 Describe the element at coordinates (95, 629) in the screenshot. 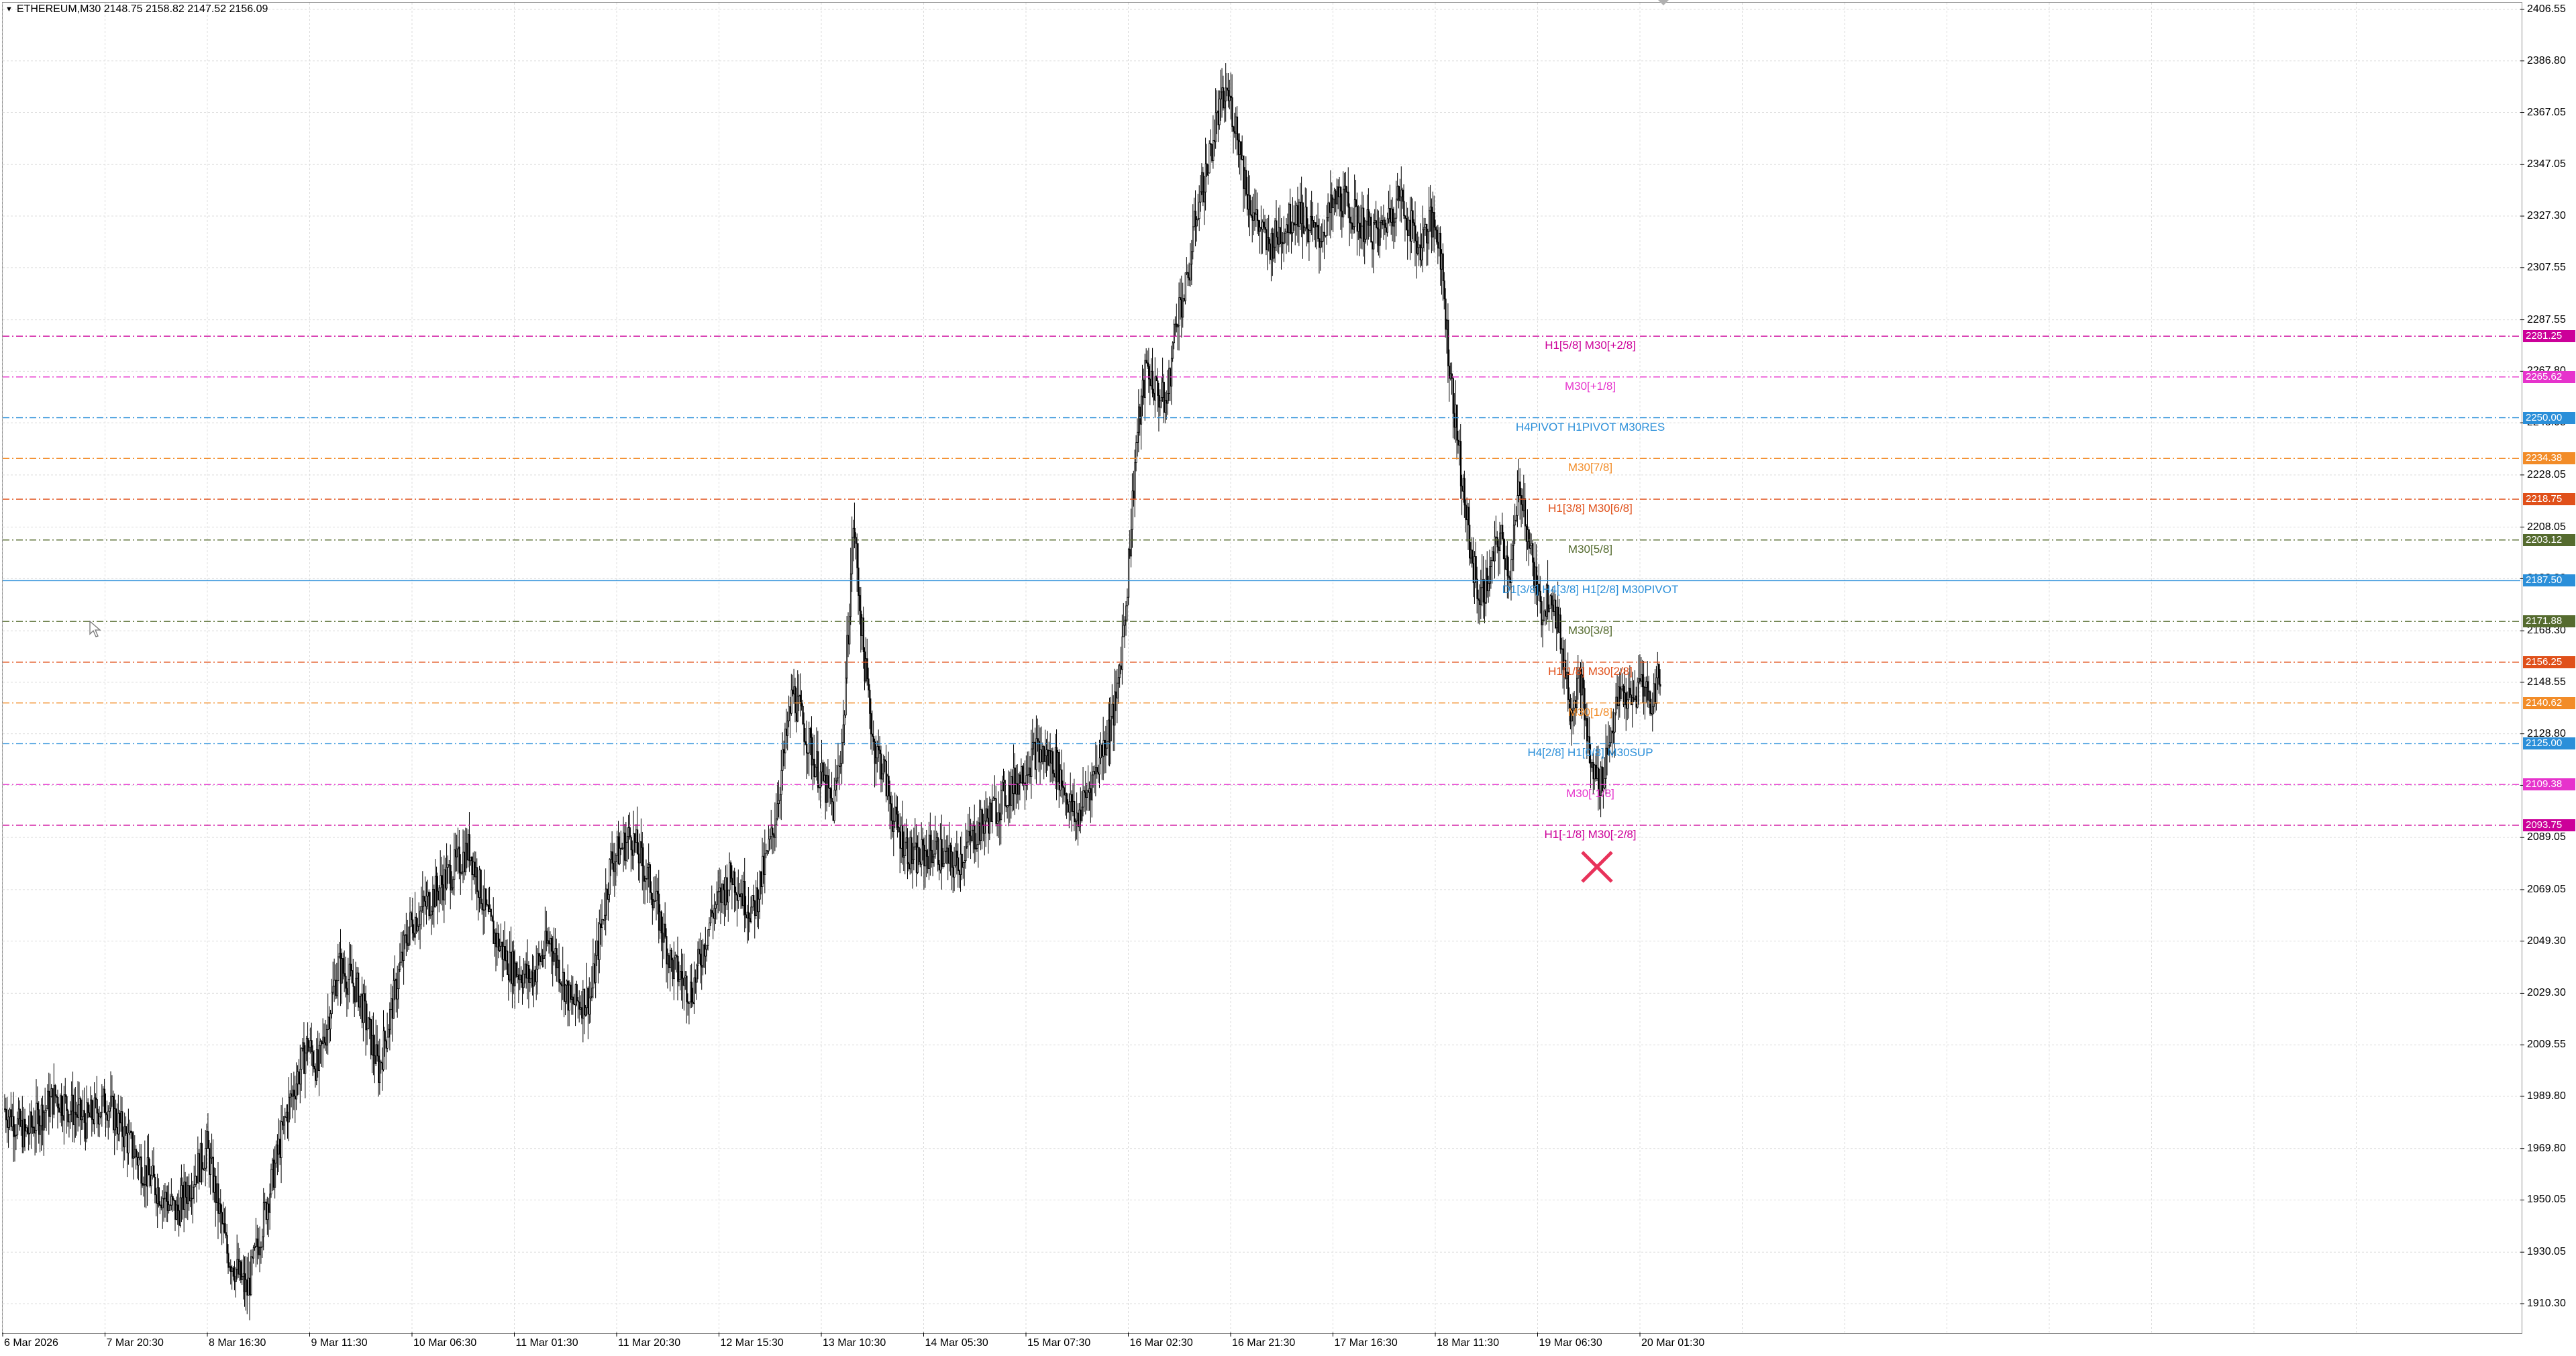

I see `mouse-pointer-icon` at that location.